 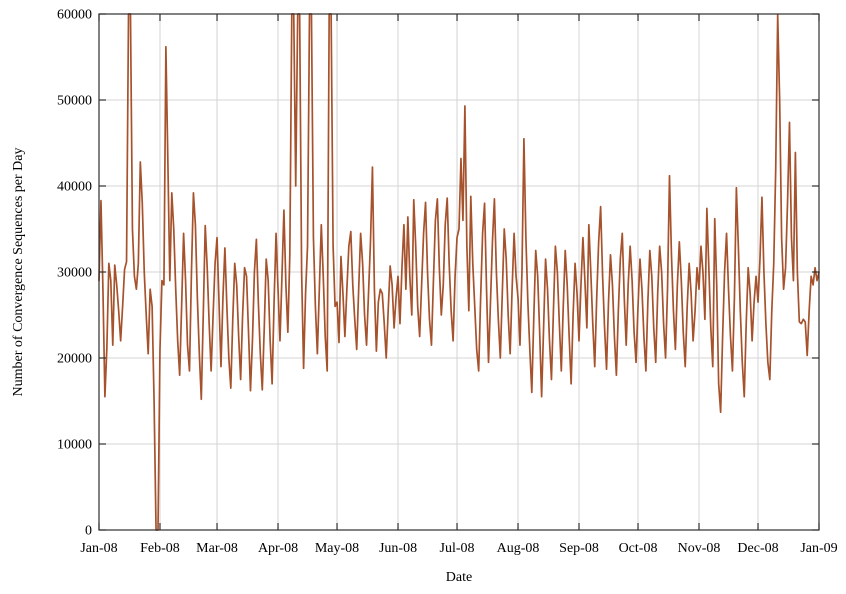 What do you see at coordinates (74, 445) in the screenshot?
I see `y-tick-label: 10000` at bounding box center [74, 445].